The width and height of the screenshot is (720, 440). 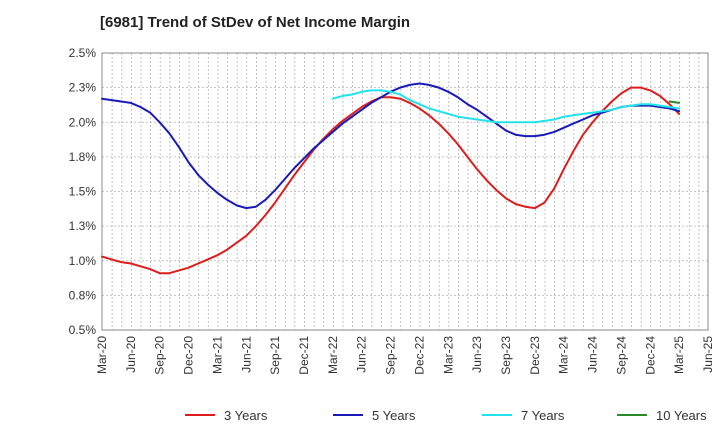 What do you see at coordinates (131, 354) in the screenshot?
I see `x-tick-label: Jun-20` at bounding box center [131, 354].